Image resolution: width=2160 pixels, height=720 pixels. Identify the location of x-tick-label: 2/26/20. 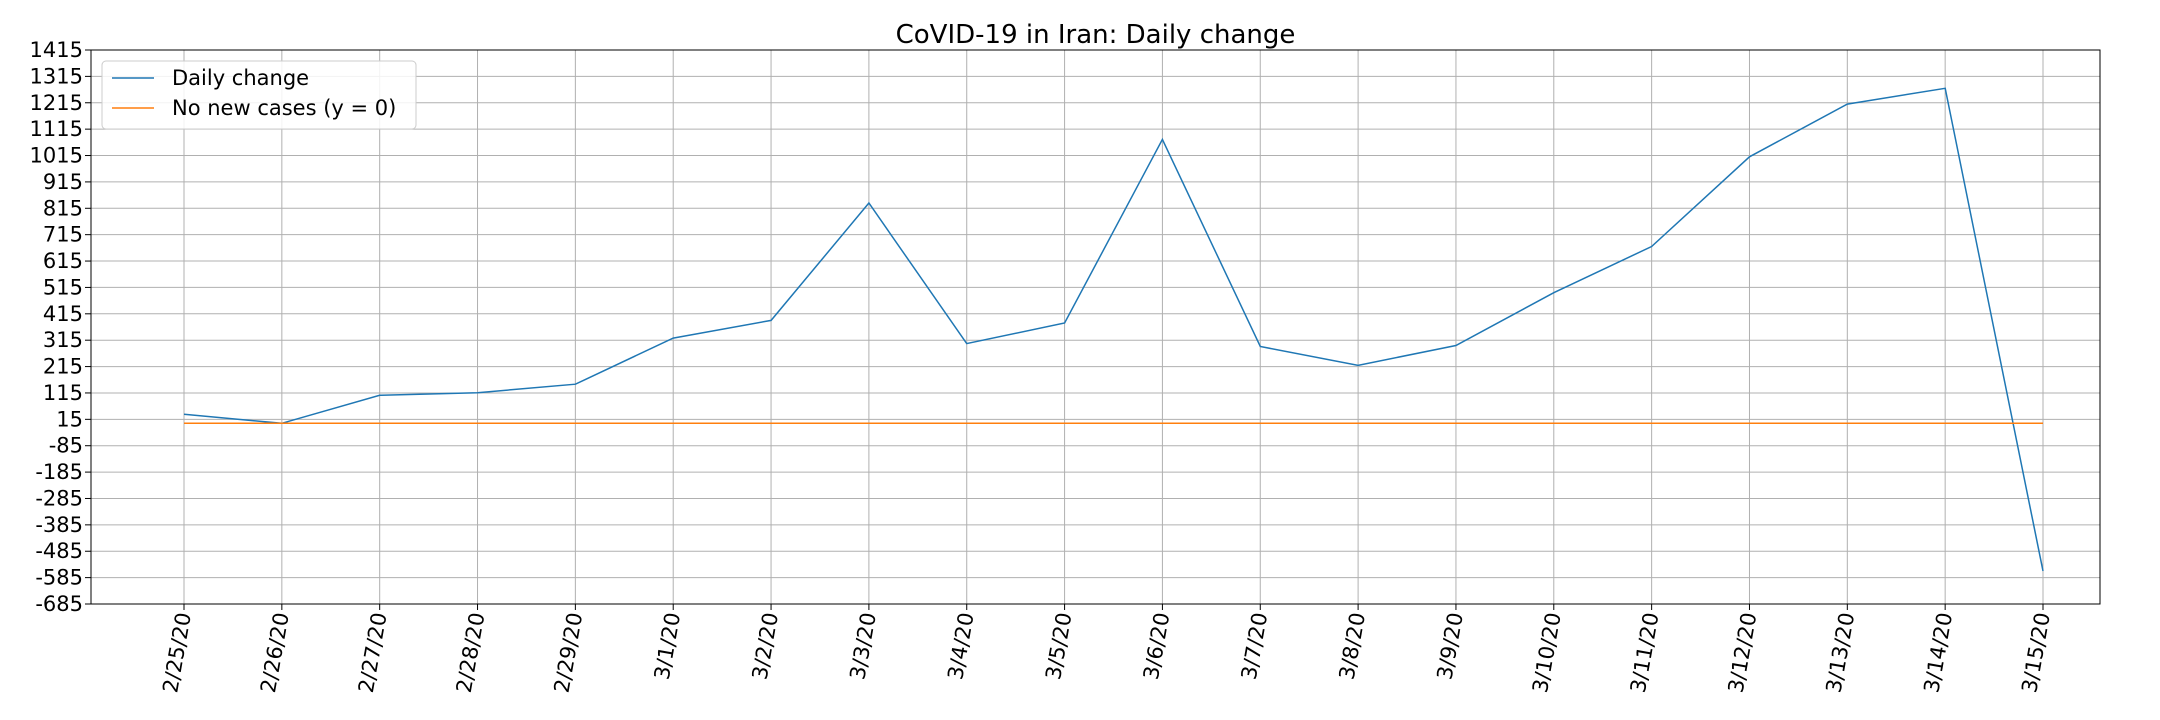
(275, 653).